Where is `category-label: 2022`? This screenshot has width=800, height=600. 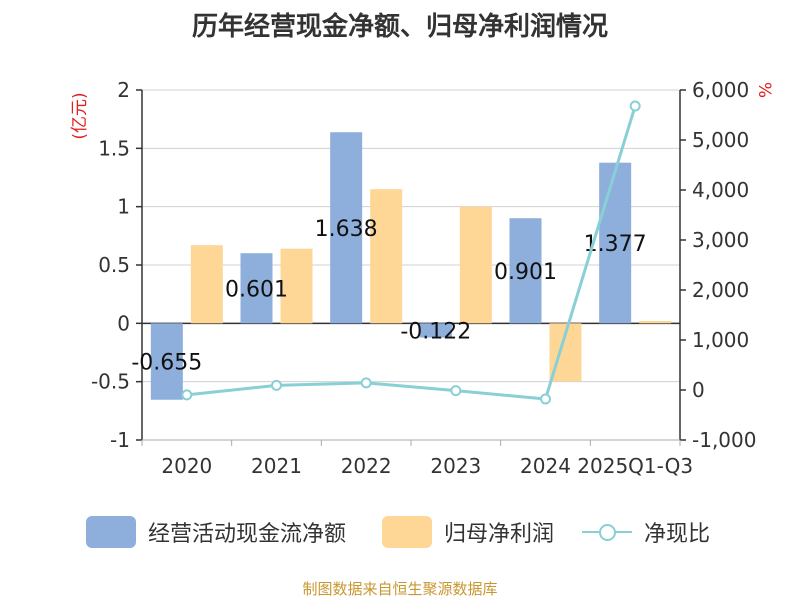 category-label: 2022 is located at coordinates (366, 466).